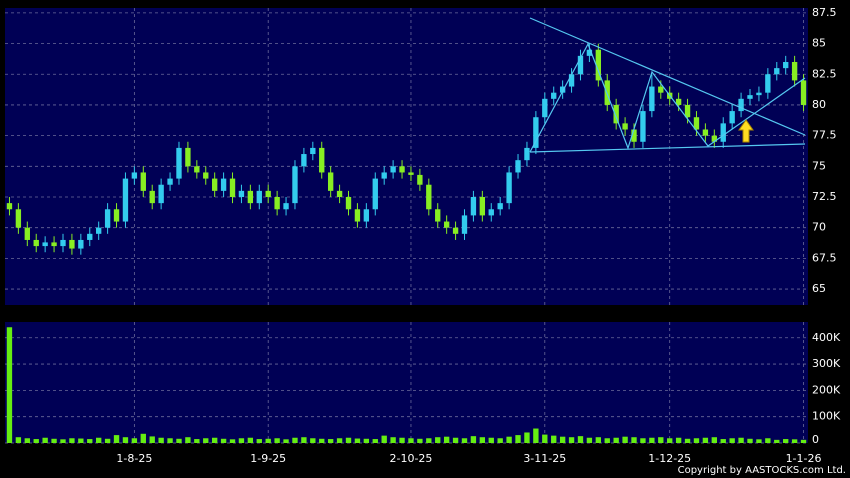  I want to click on x-tick-label: 2-10-25, so click(410, 458).